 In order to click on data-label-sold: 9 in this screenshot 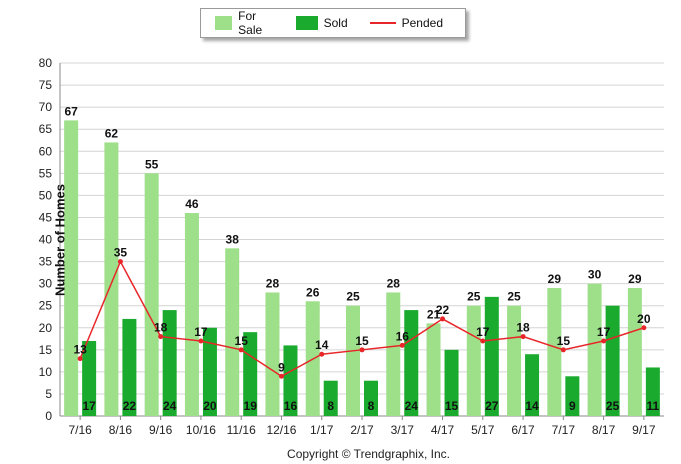, I will do `click(572, 406)`.